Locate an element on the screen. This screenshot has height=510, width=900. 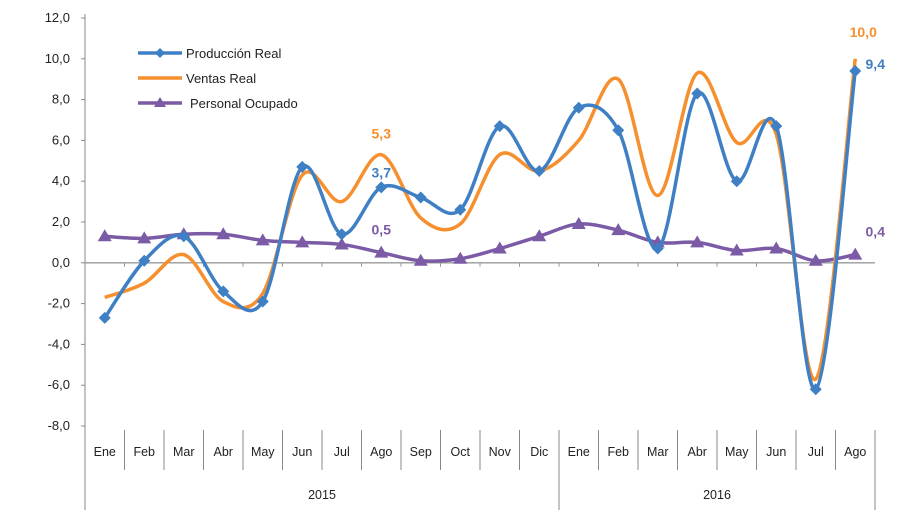
data-label: 0,4 is located at coordinates (876, 232).